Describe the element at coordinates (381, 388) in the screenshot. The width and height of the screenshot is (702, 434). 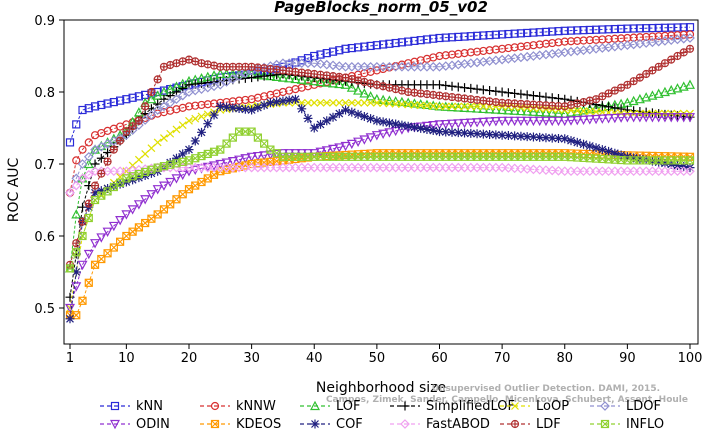
I see `x-axis-label: Neighborhood size` at that location.